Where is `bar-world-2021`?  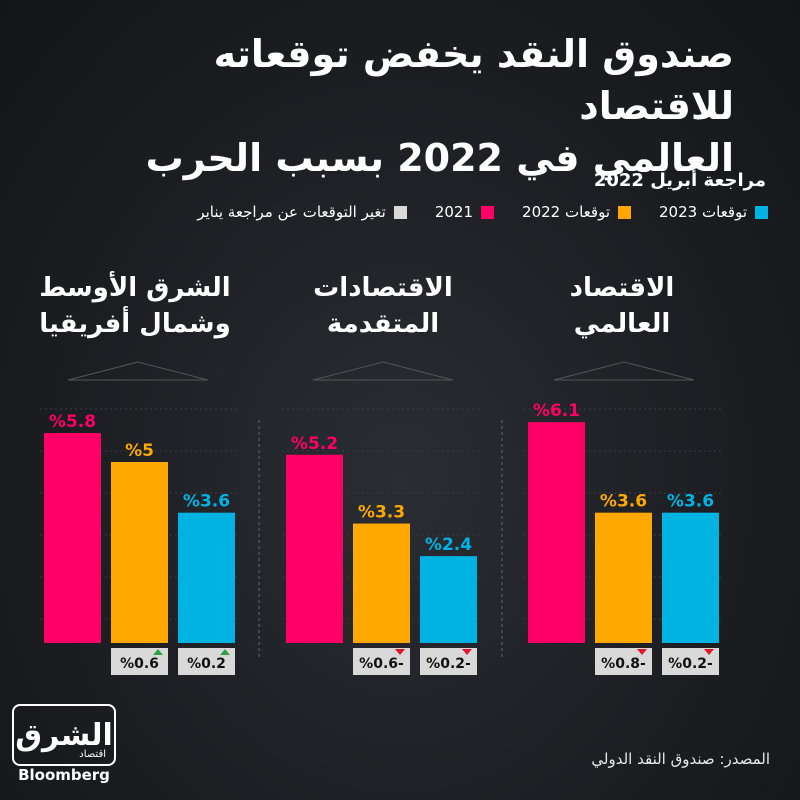
bar-world-2021 is located at coordinates (556, 532).